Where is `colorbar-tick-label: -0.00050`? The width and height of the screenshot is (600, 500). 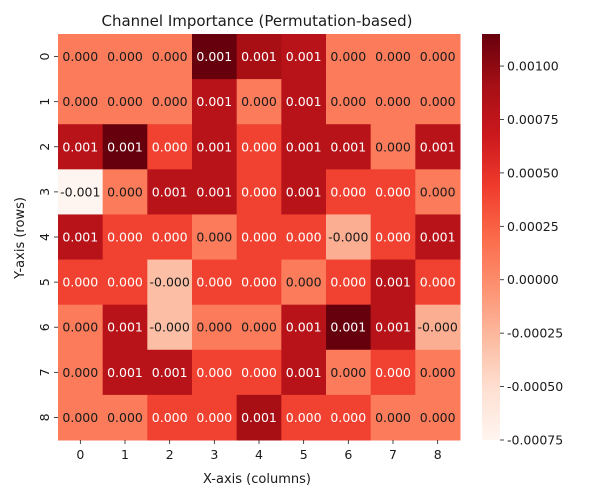 colorbar-tick-label: -0.00050 is located at coordinates (535, 386).